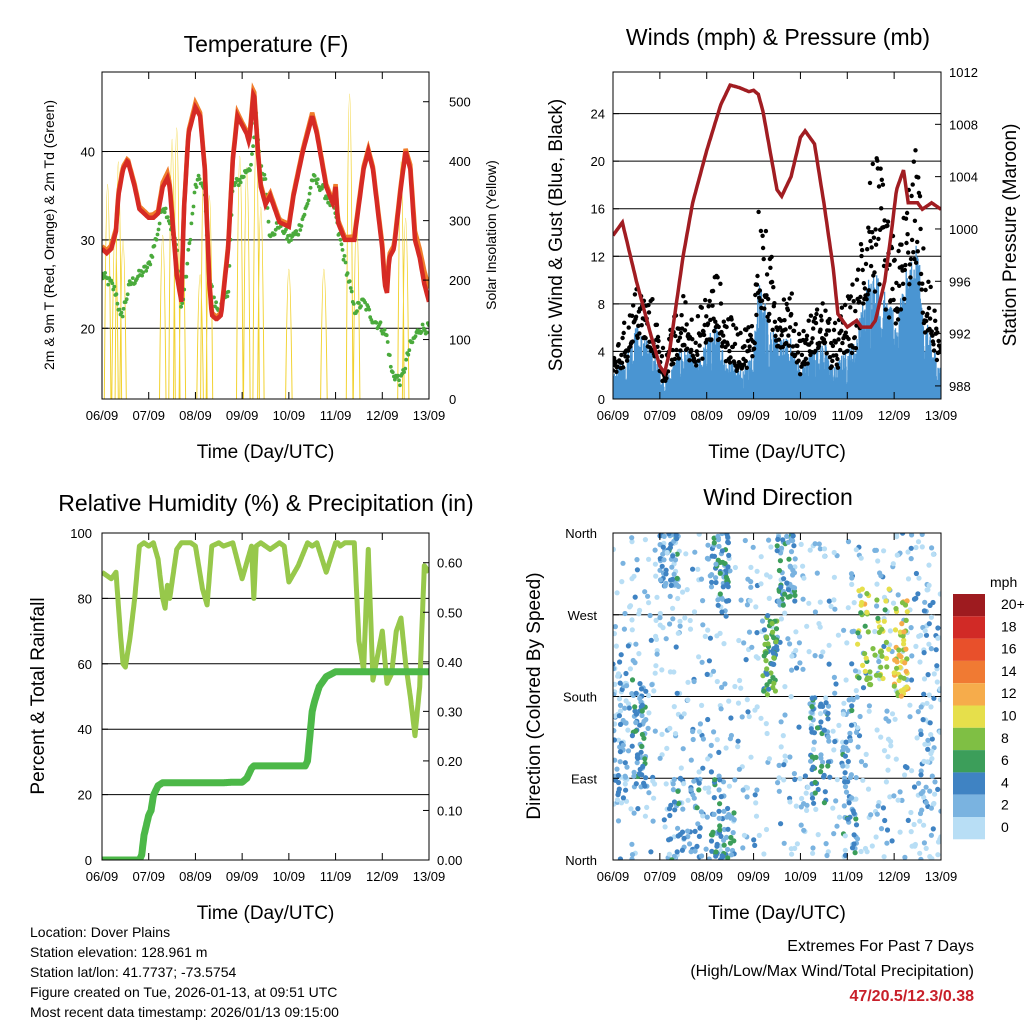 The height and width of the screenshot is (1024, 1024). Describe the element at coordinates (581, 860) in the screenshot. I see `y-tick-label: North` at that location.